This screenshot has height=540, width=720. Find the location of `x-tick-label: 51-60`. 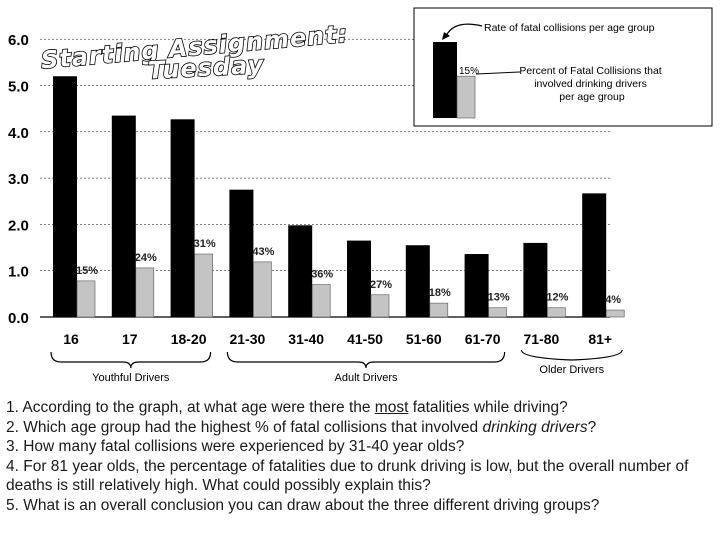

x-tick-label: 51-60 is located at coordinates (424, 339).